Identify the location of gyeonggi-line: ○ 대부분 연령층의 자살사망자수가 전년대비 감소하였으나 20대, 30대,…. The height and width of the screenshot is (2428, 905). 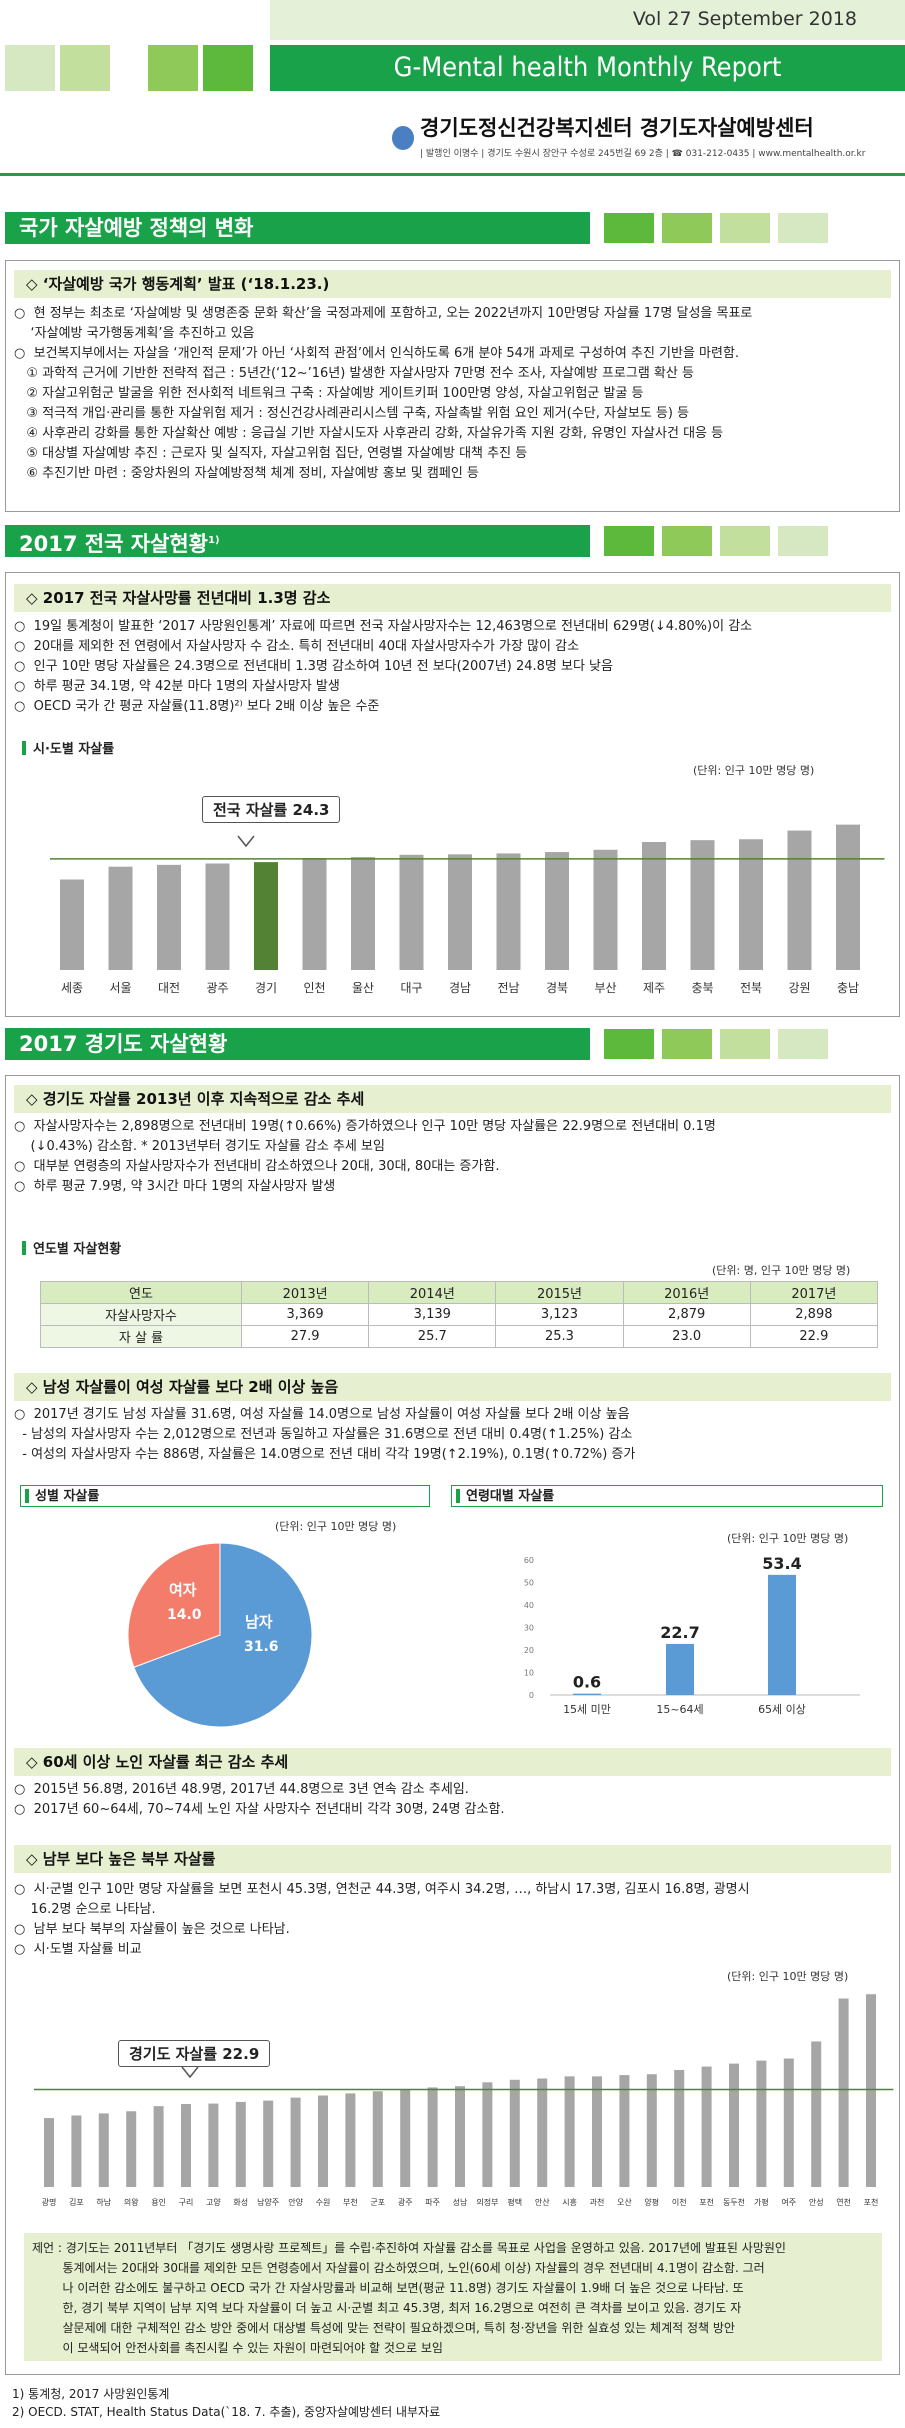
(257, 1166).